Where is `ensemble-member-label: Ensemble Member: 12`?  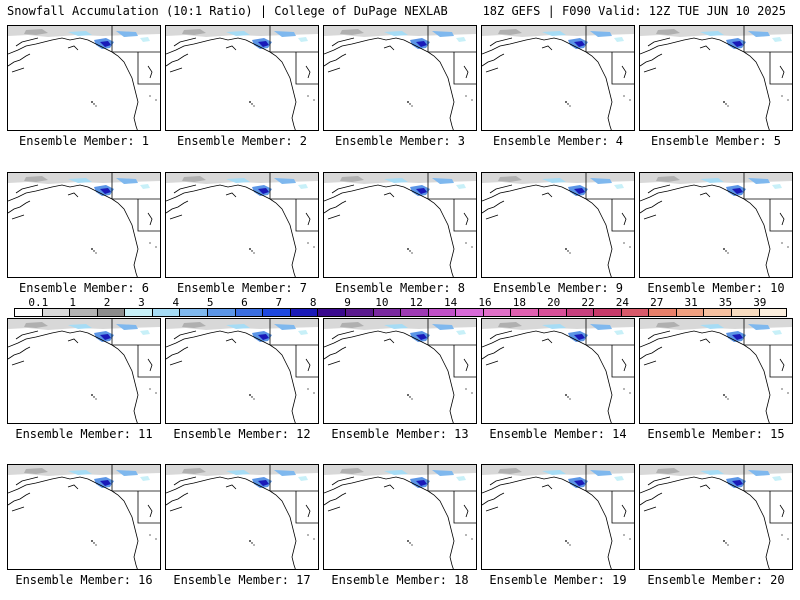
ensemble-member-label: Ensemble Member: 12 is located at coordinates (242, 434).